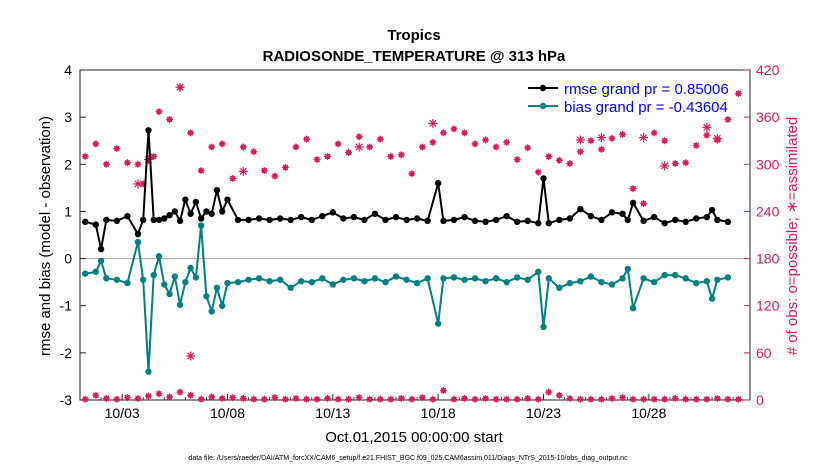 The height and width of the screenshot is (470, 830). I want to click on y-right-tick-label: 0, so click(760, 400).